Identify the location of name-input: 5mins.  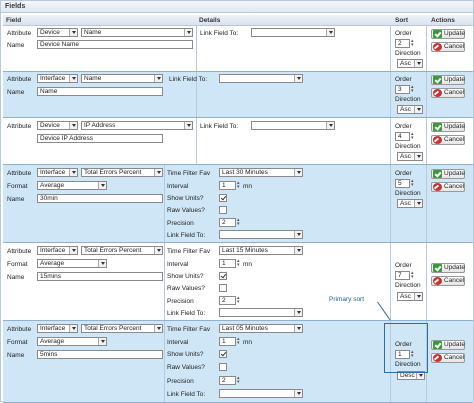
(100, 354).